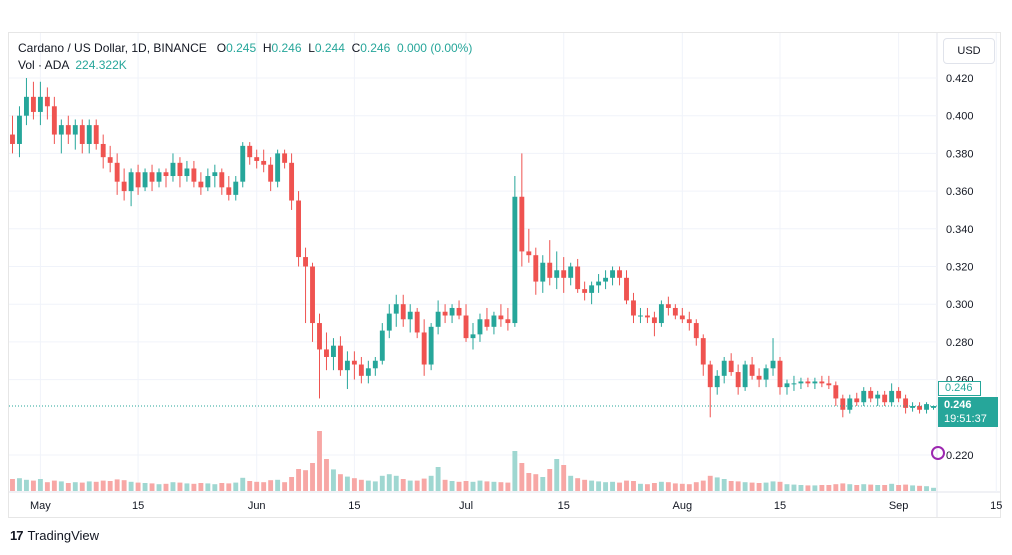 The image size is (1012, 555). Describe the element at coordinates (516, 506) in the screenshot. I see `x-axis: May 15 Jun 15 Jul 15 Aug 15 Sep 15` at that location.